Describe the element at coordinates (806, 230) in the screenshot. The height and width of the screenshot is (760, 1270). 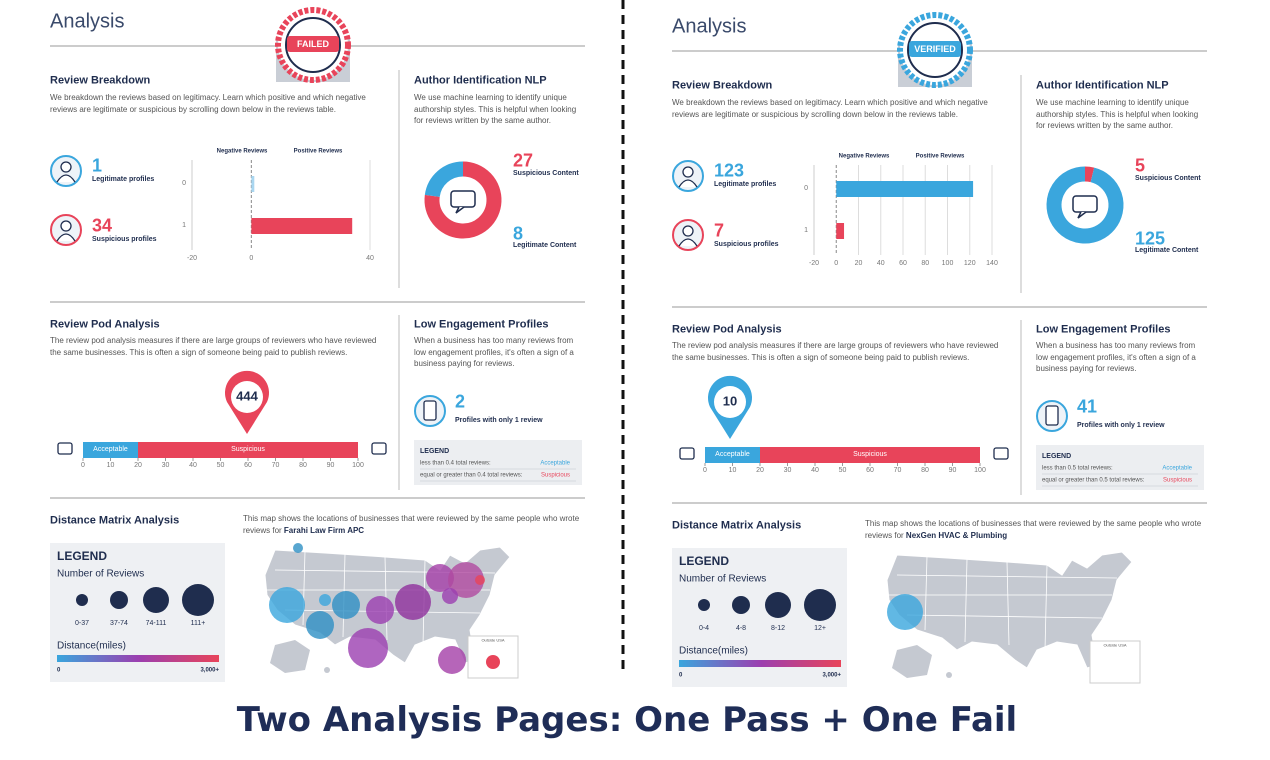
I see `y-tick-label: 1` at that location.